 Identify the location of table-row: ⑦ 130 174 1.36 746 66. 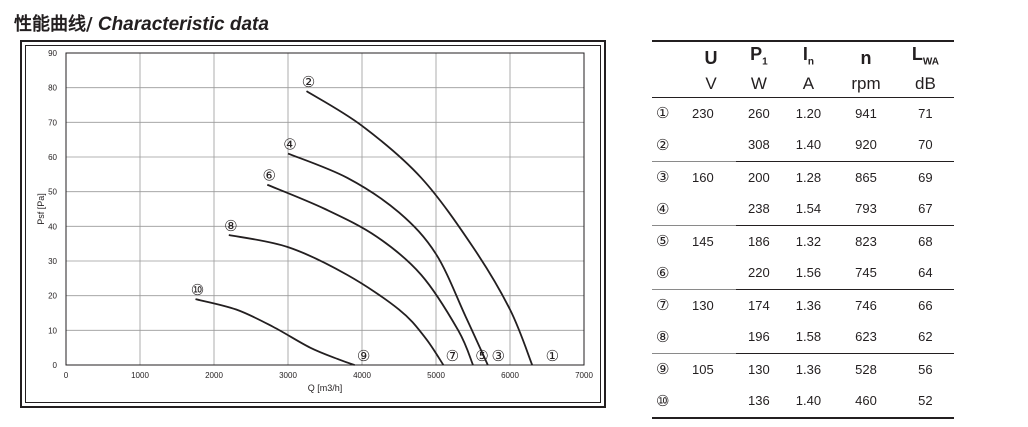
(803, 305).